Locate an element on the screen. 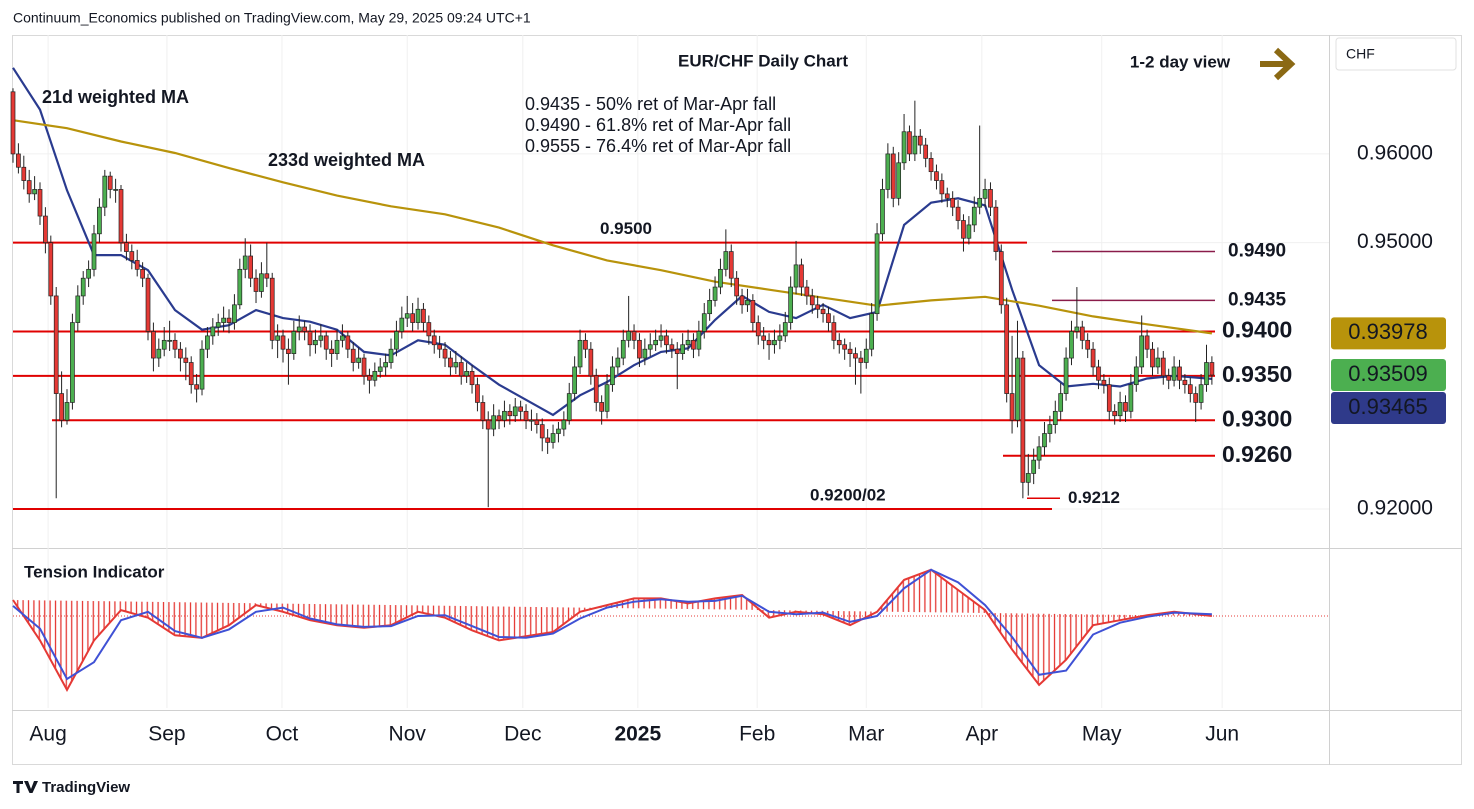 Image resolution: width=1474 pixels, height=809 pixels. y-tick-label: 0.96000 is located at coordinates (1395, 152).